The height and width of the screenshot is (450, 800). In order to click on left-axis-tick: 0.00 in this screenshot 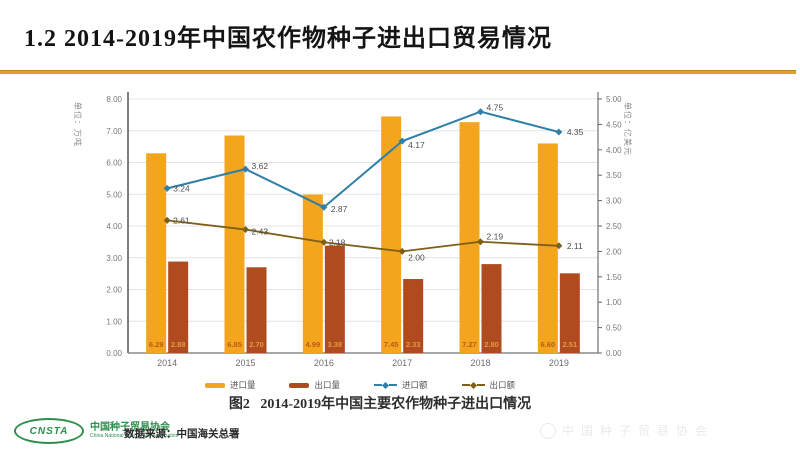, I will do `click(114, 353)`.